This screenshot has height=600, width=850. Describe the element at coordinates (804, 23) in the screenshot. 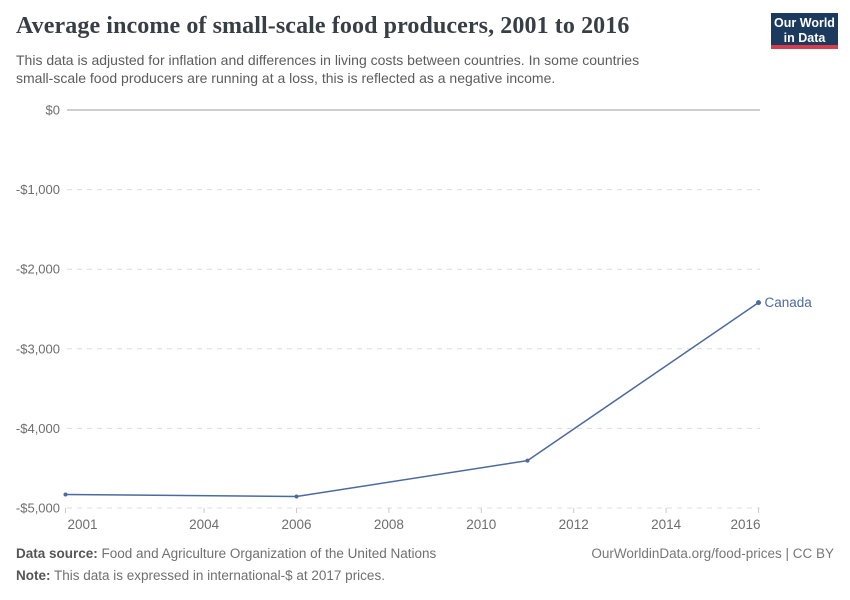

I see `owid-logo-line1: Our World` at that location.